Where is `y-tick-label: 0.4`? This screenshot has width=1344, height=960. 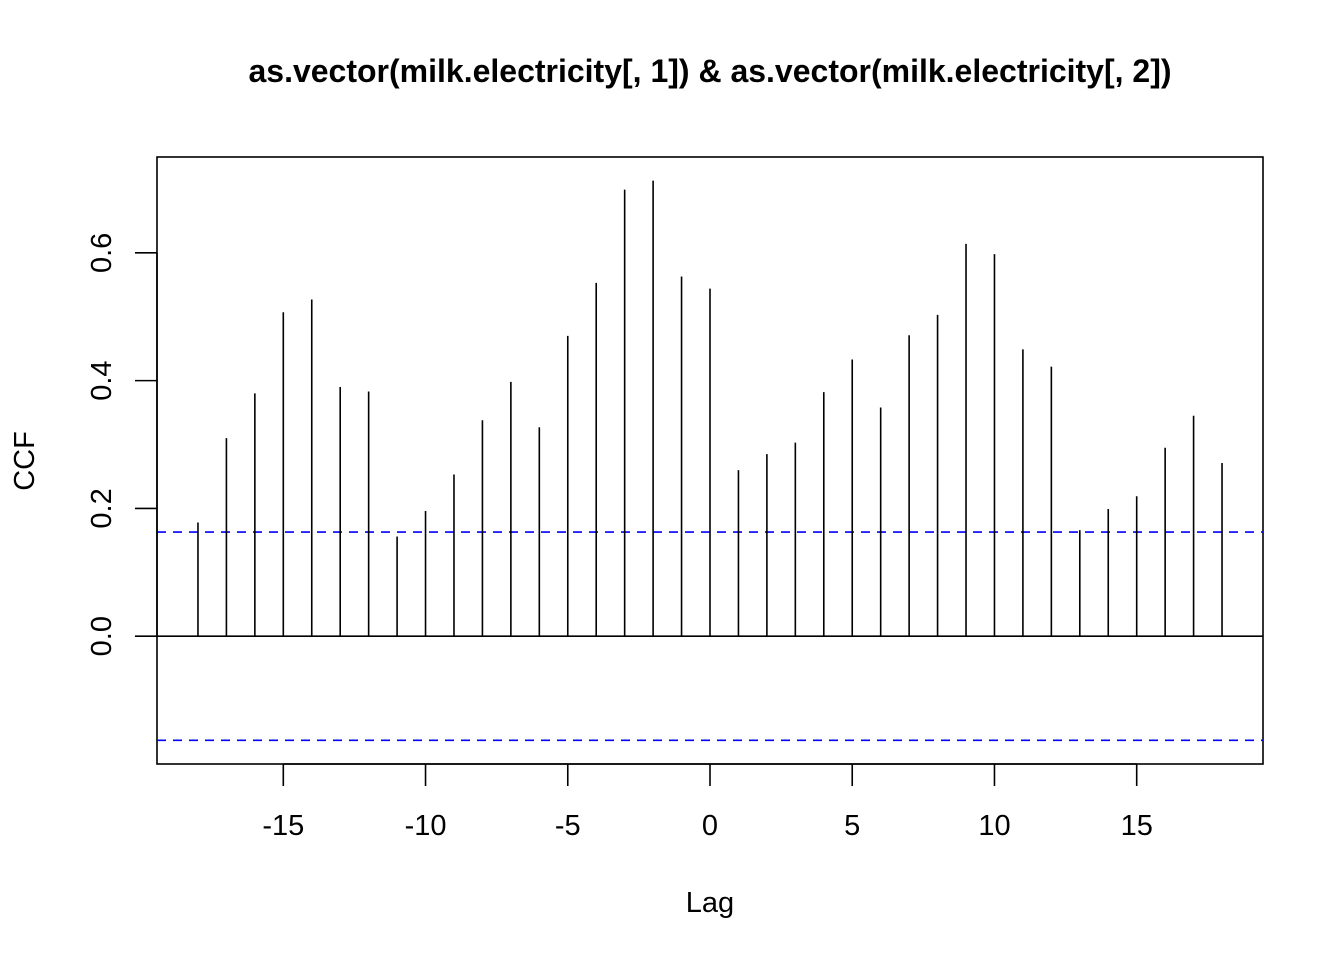
y-tick-label: 0.4 is located at coordinates (102, 380).